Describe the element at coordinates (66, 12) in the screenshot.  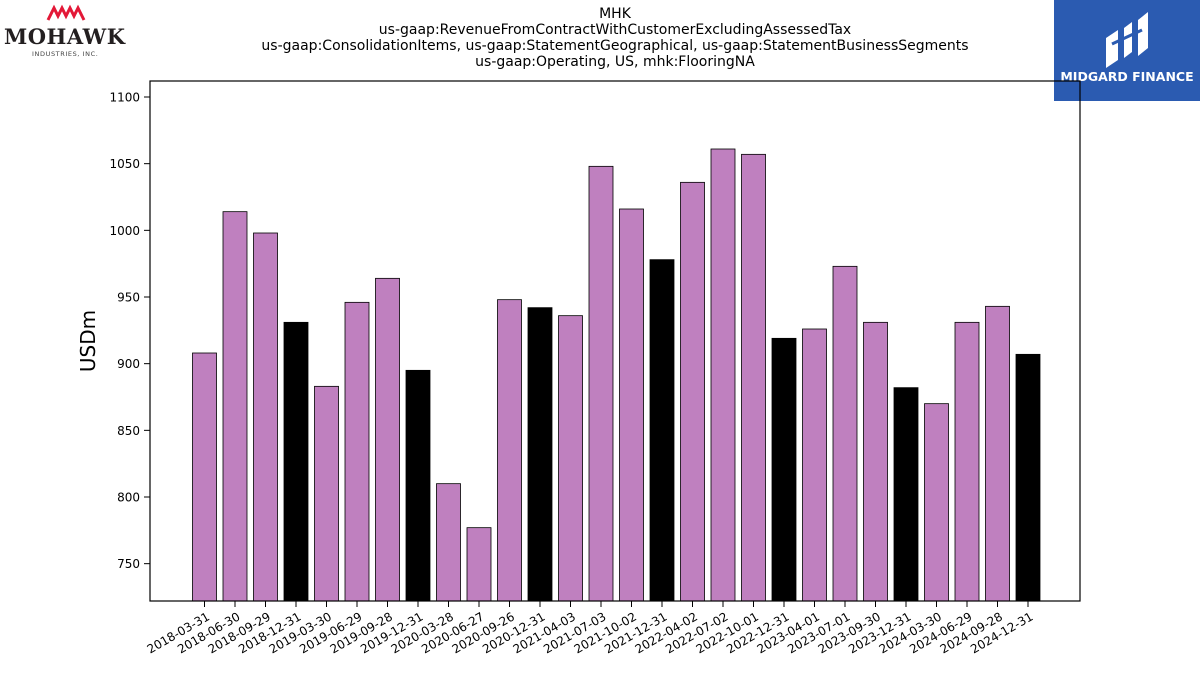
I see `mohawk-logo-mark-icon` at that location.